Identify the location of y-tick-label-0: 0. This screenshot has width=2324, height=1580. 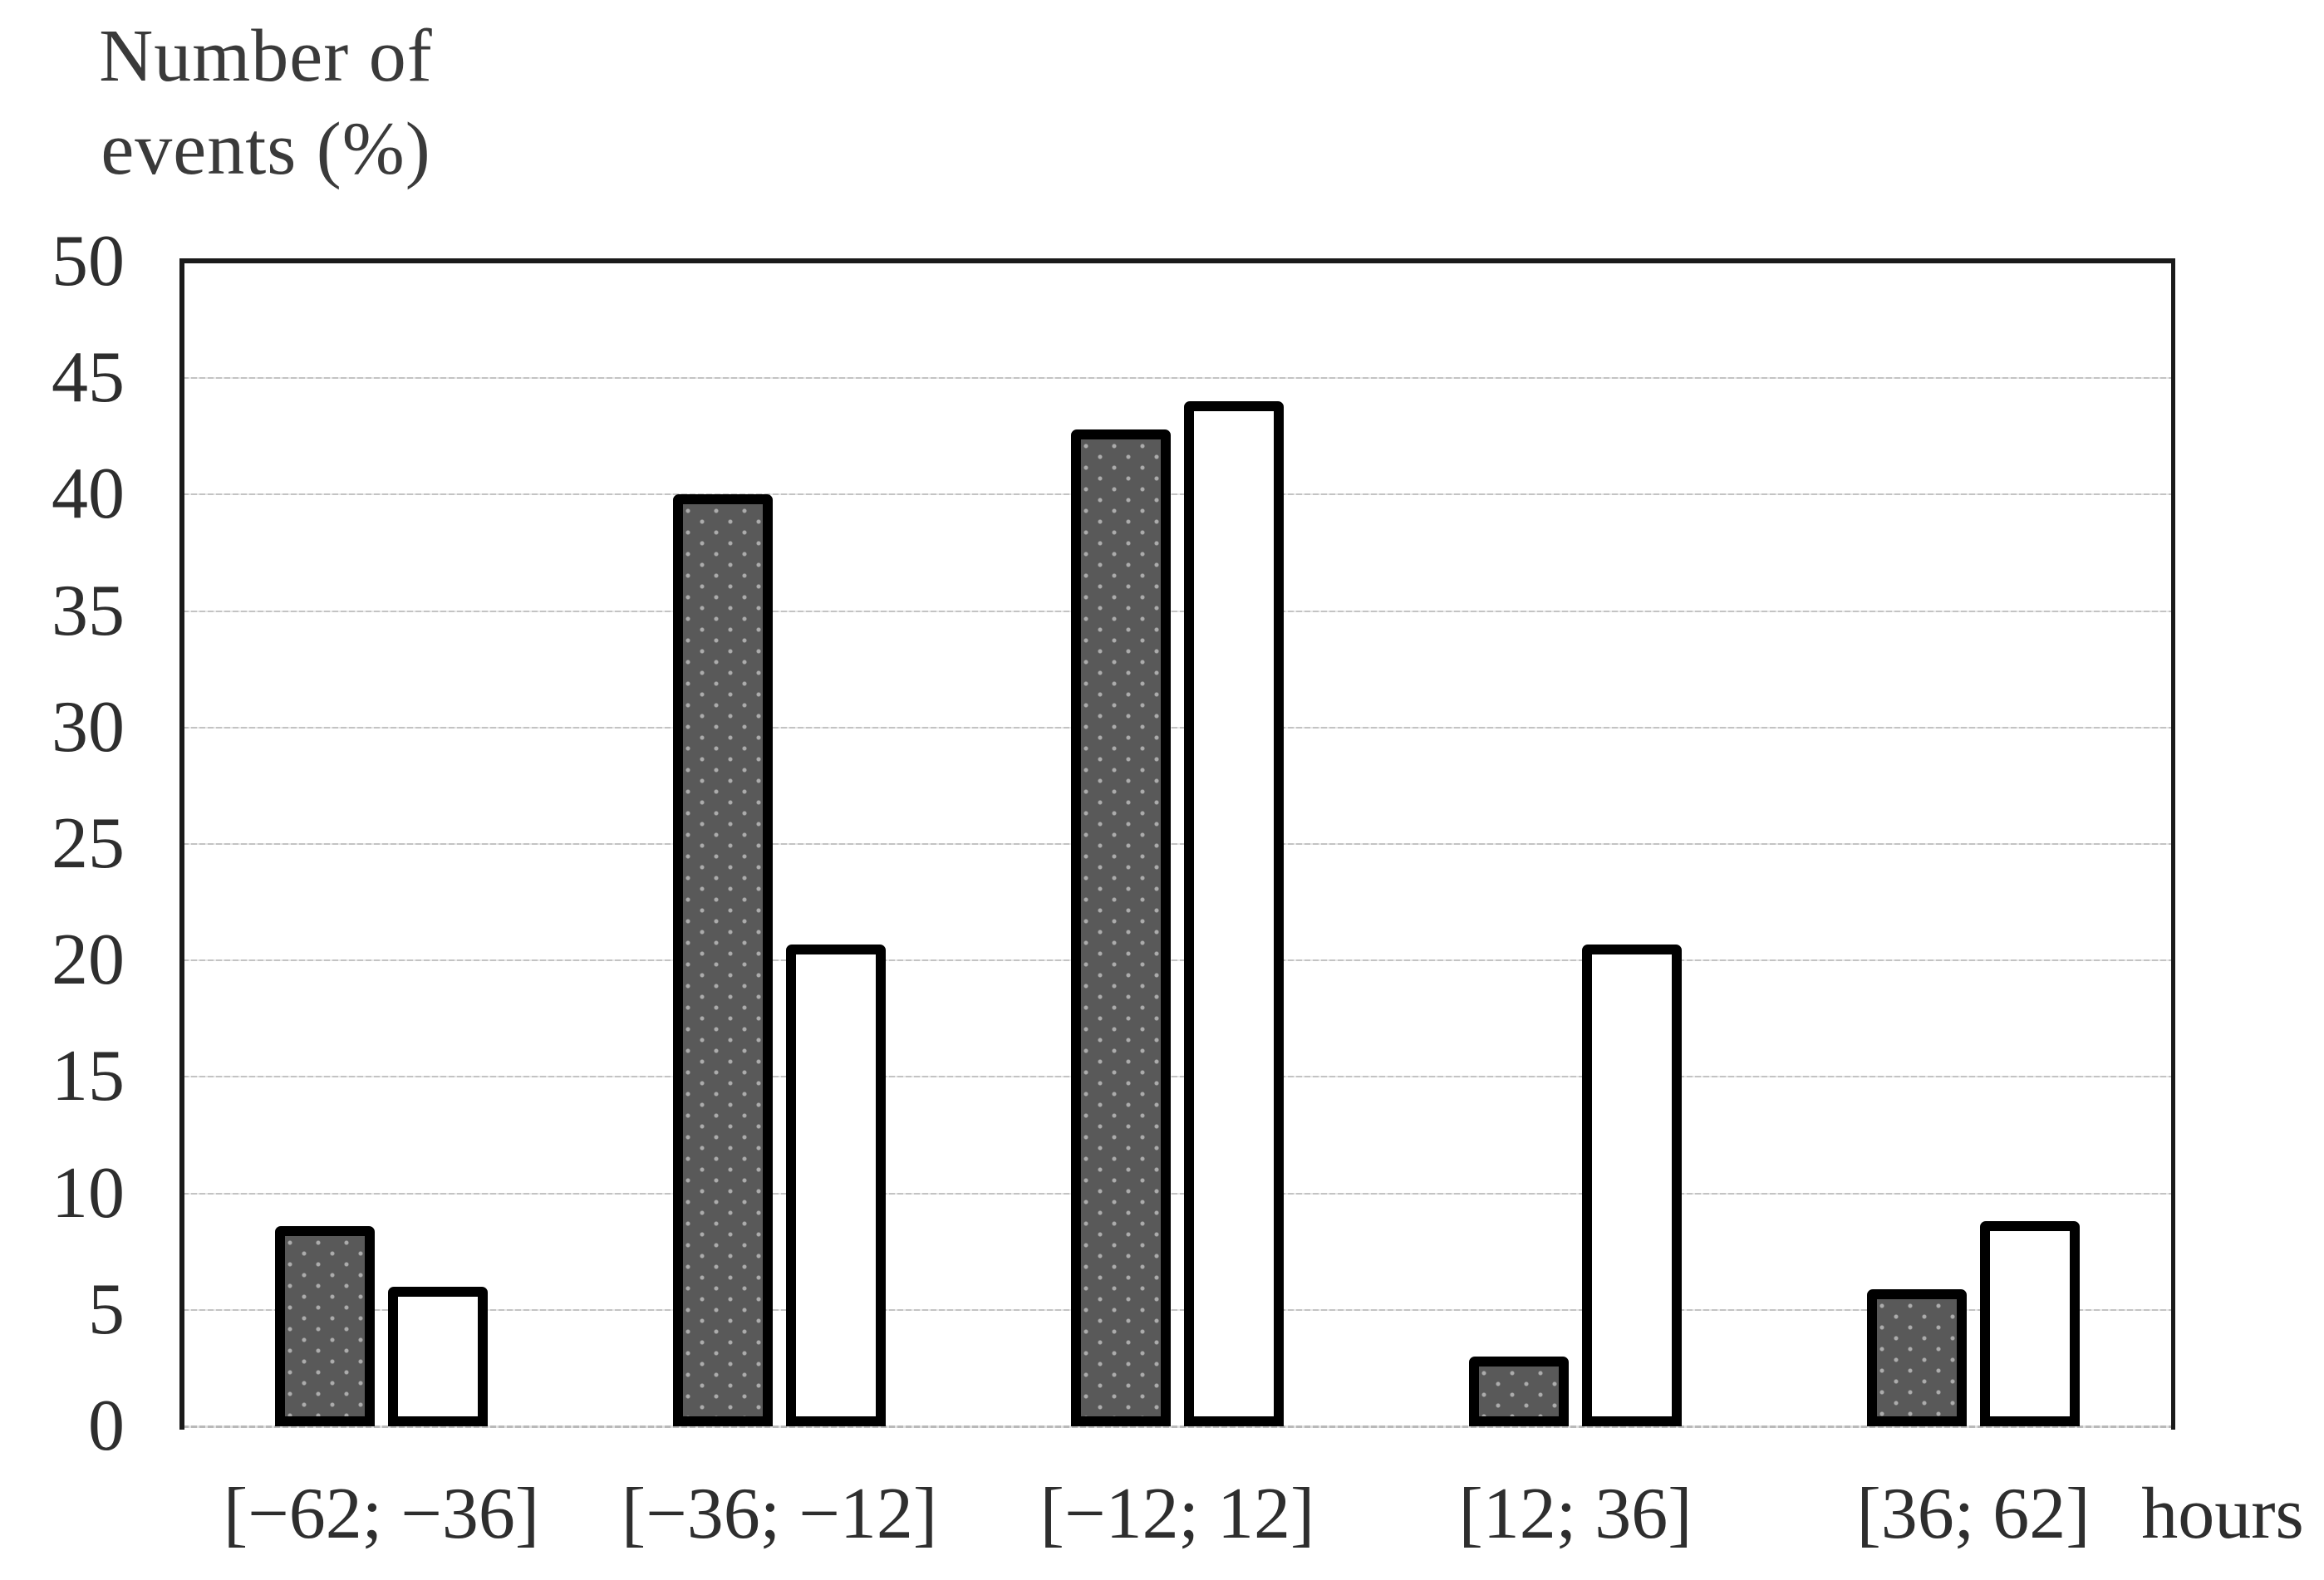
(106, 1426).